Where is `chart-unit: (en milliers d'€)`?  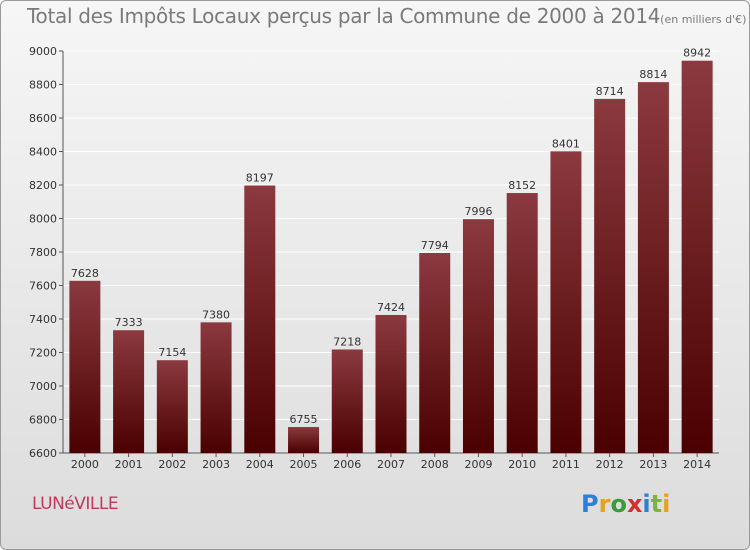
chart-unit: (en milliers d'€) is located at coordinates (703, 19).